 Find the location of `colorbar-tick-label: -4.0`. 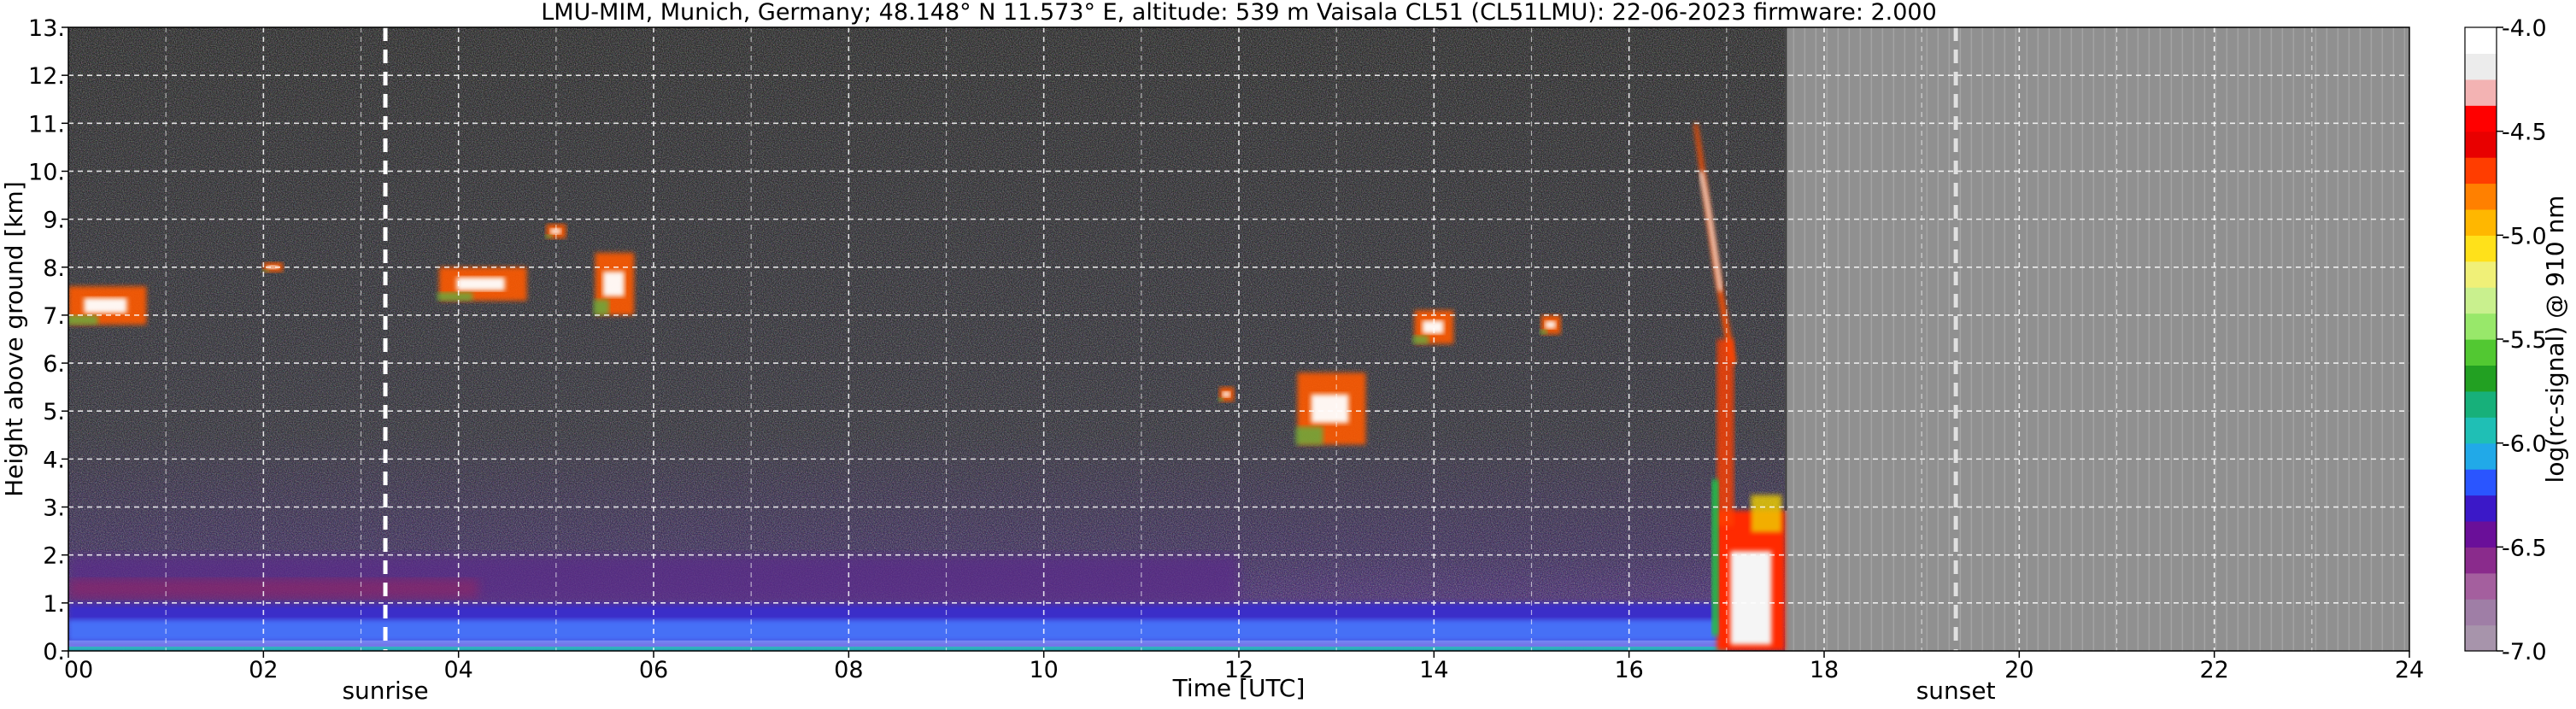

colorbar-tick-label: -4.0 is located at coordinates (2524, 28).